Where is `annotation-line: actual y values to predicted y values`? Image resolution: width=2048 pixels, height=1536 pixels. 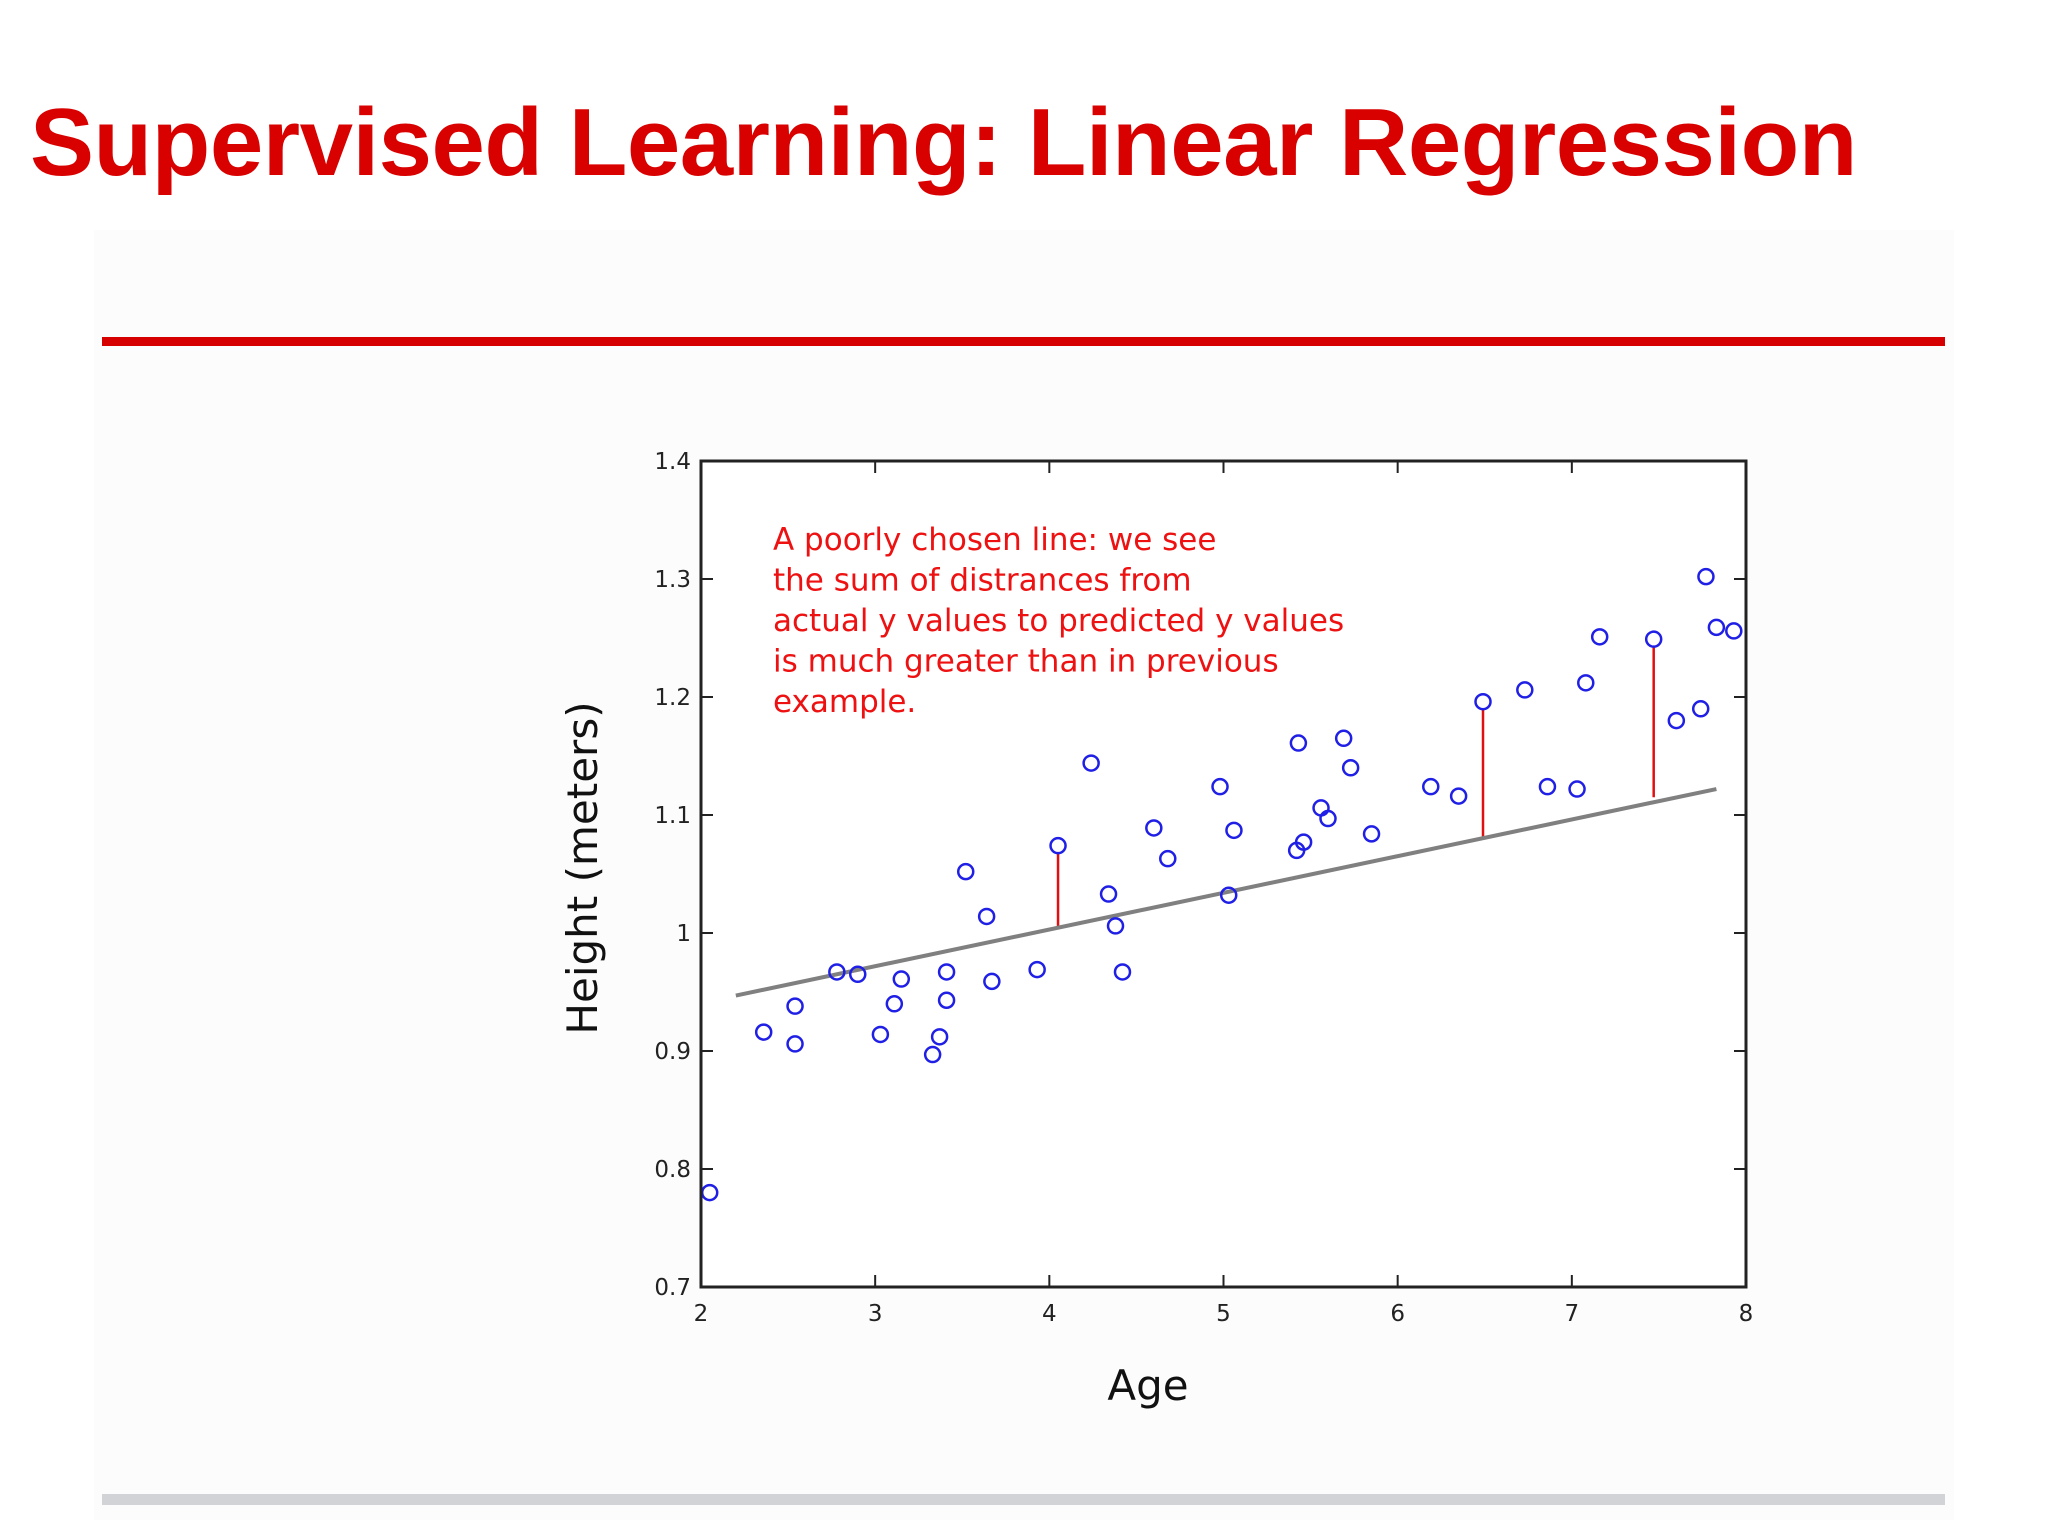
annotation-line: actual y values to predicted y values is located at coordinates (1058, 621).